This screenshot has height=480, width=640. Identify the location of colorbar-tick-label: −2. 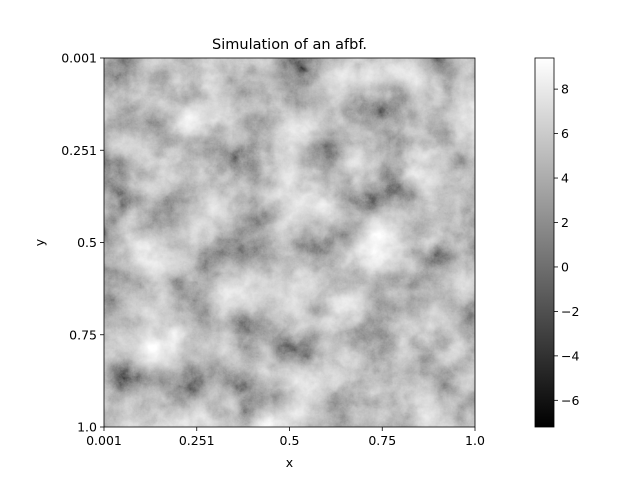
(570, 311).